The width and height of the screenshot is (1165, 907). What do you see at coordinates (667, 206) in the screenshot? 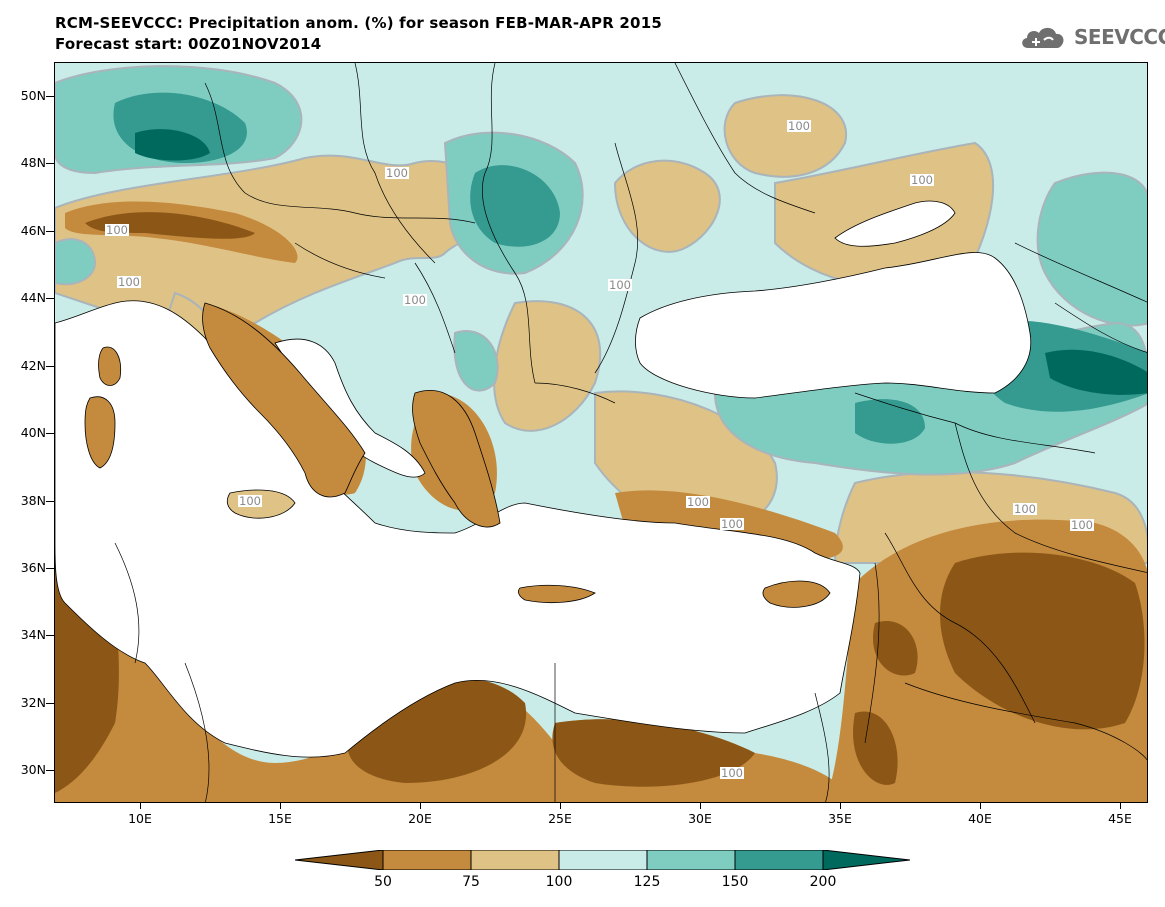
I see `dry-zone-ukraine` at bounding box center [667, 206].